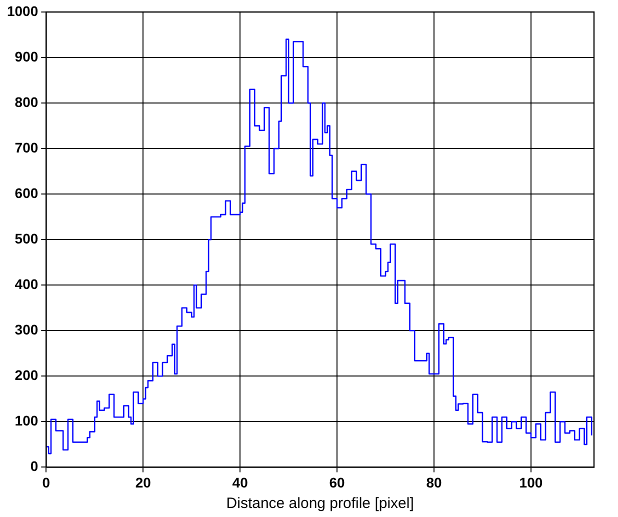 This screenshot has height=517, width=618. Describe the element at coordinates (26, 330) in the screenshot. I see `y-tick-label: 300` at that location.